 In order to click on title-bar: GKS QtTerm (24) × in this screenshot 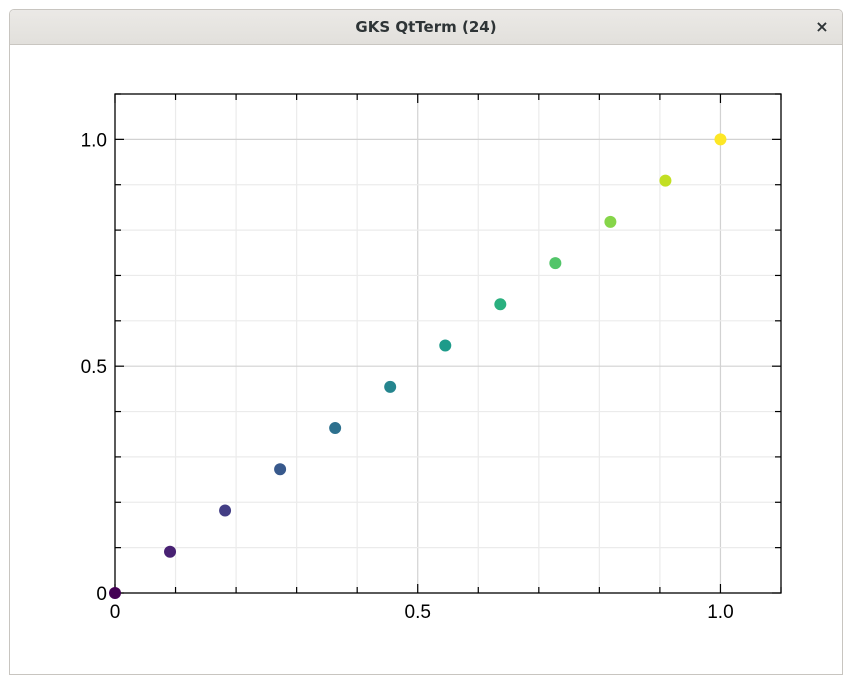, I will do `click(426, 27)`.